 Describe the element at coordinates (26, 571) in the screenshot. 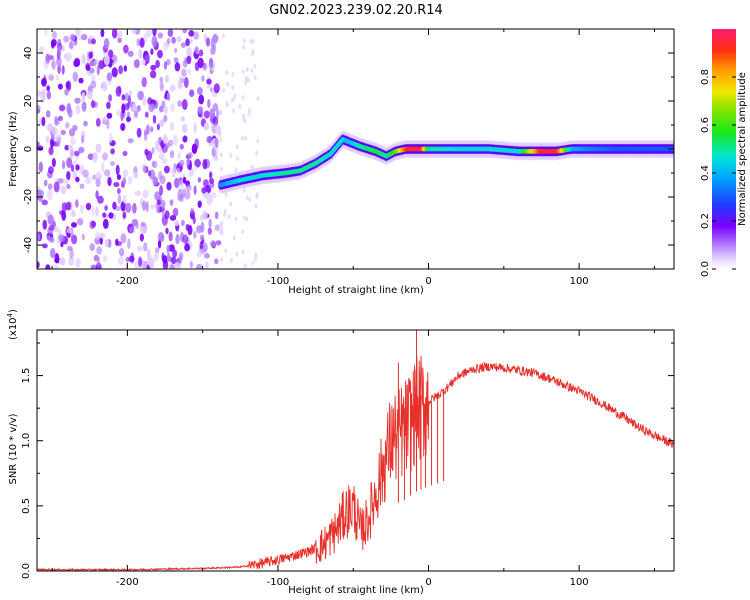

I see `y-tick-label: 0.0` at that location.